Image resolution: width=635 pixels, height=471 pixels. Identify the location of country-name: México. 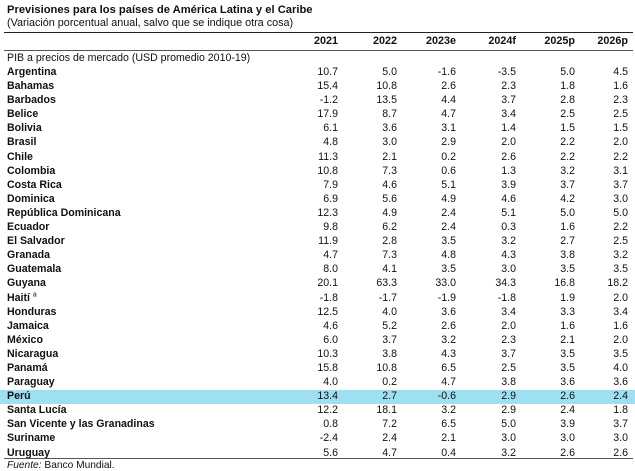
(25, 340).